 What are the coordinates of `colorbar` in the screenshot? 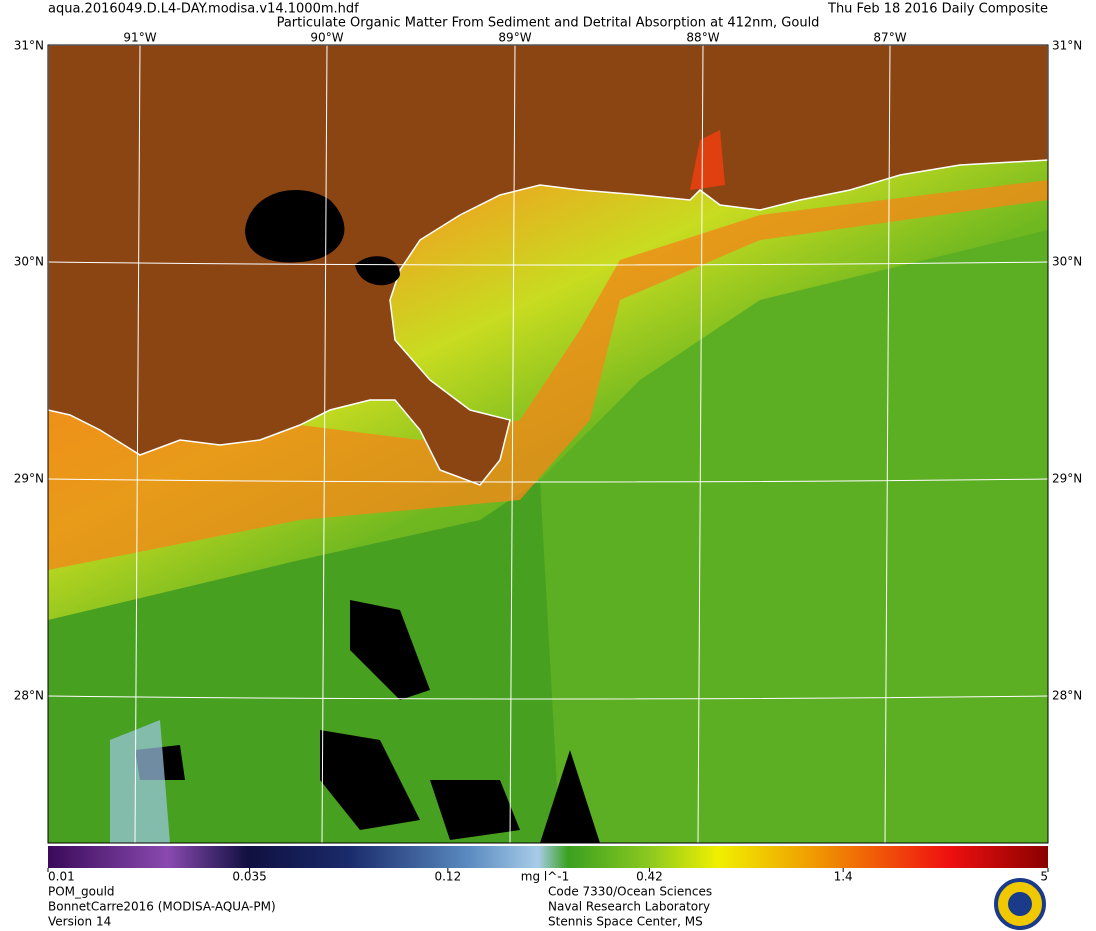 It's located at (548, 857).